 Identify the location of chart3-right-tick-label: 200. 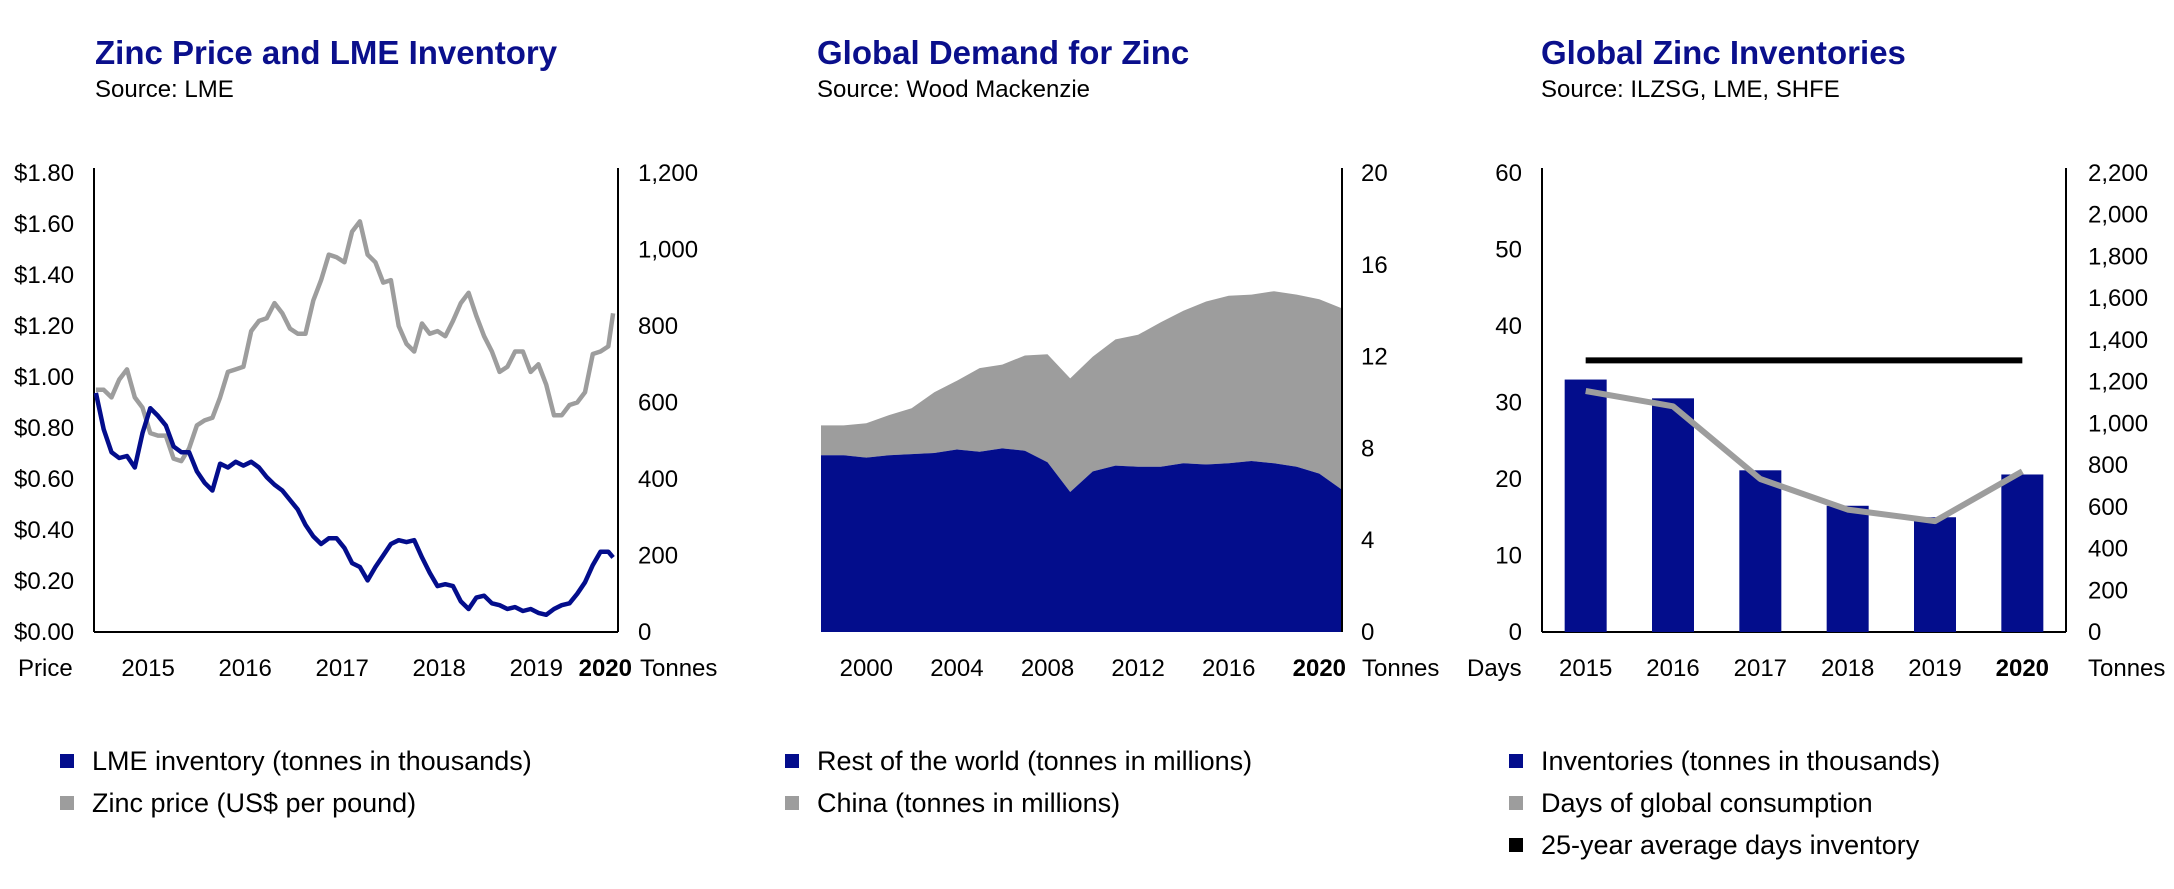
(2108, 590).